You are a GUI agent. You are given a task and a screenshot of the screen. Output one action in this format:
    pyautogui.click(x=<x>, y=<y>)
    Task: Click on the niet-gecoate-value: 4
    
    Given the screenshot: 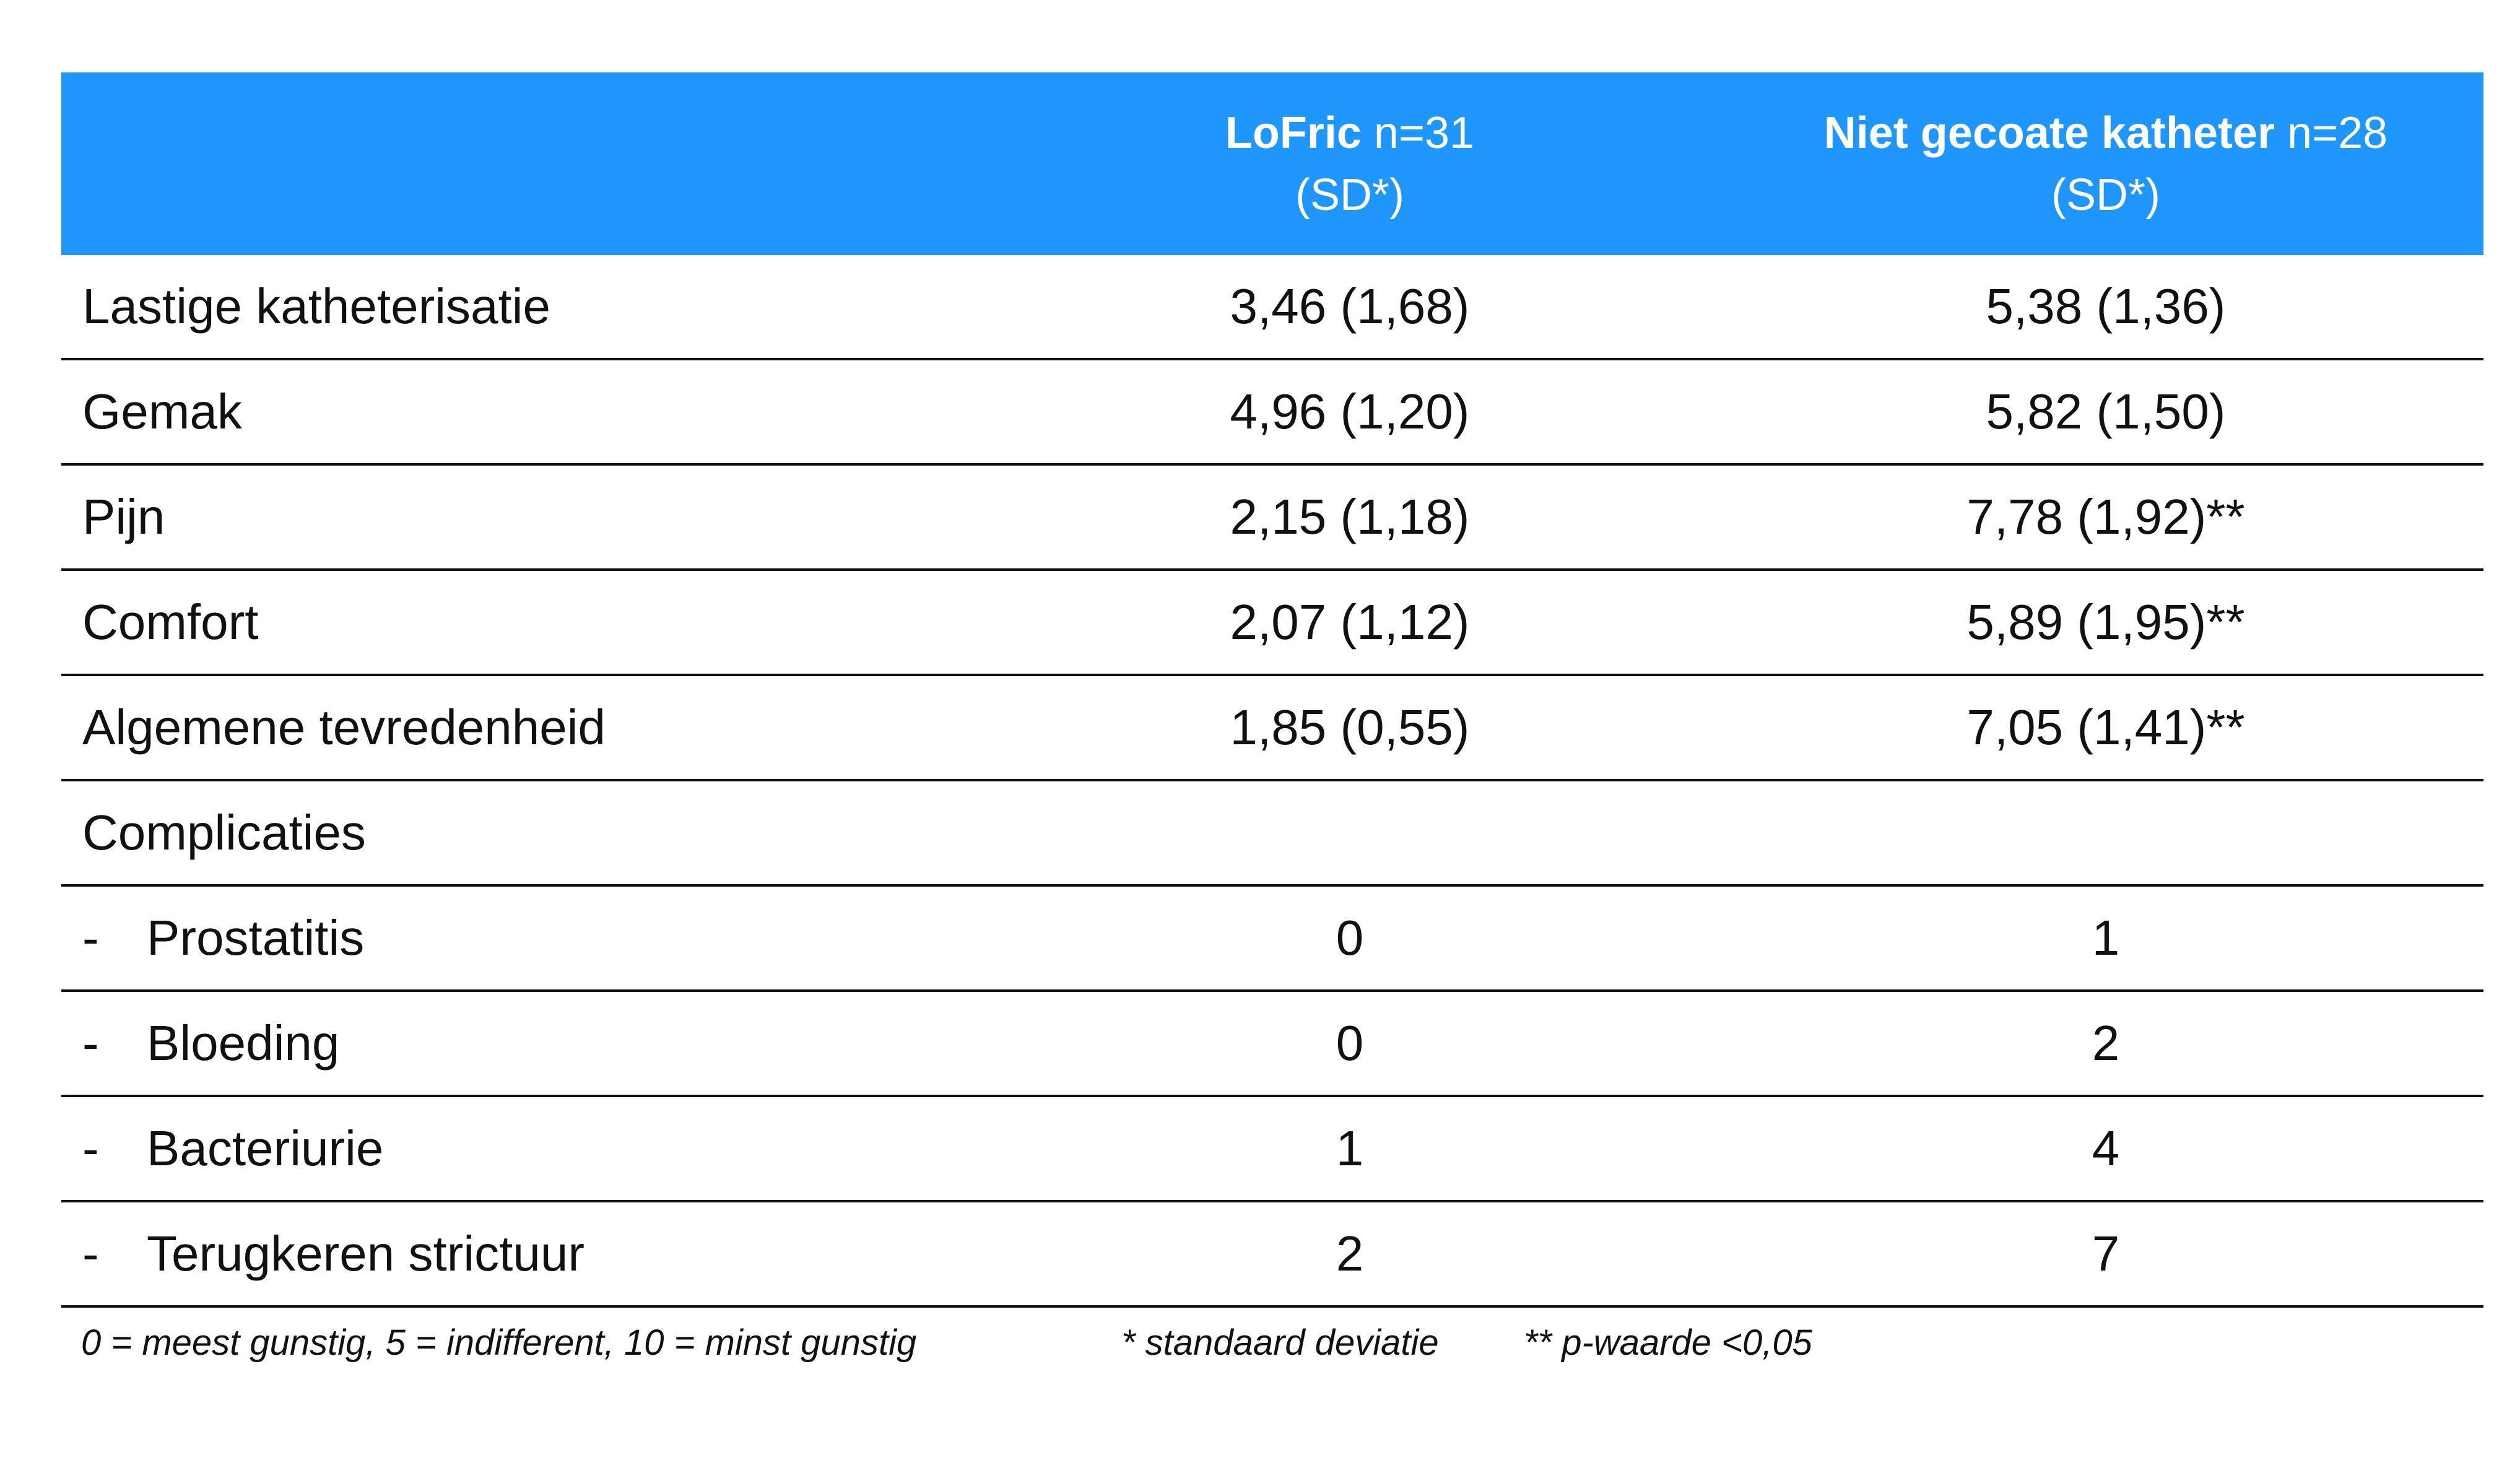 What is the action you would take?
    pyautogui.click(x=2106, y=1148)
    